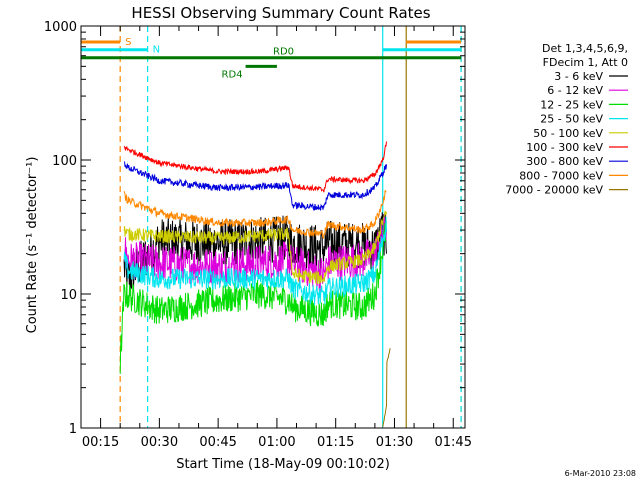 Image resolution: width=640 pixels, height=480 pixels. Describe the element at coordinates (283, 52) in the screenshot. I see `flag-label-rd0: RD0` at that location.